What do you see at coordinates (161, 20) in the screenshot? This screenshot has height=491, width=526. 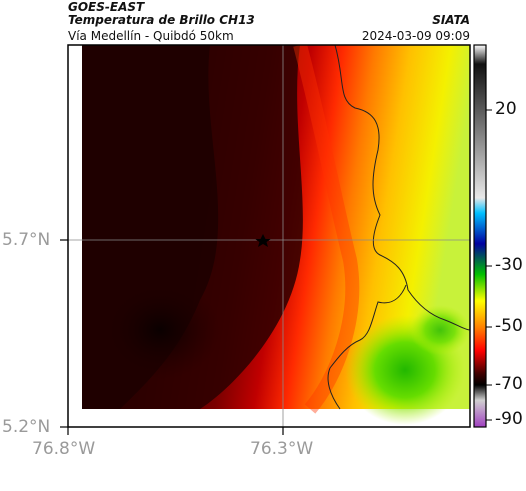 I see `product-title: Temperatura de Brillo CH13` at bounding box center [161, 20].